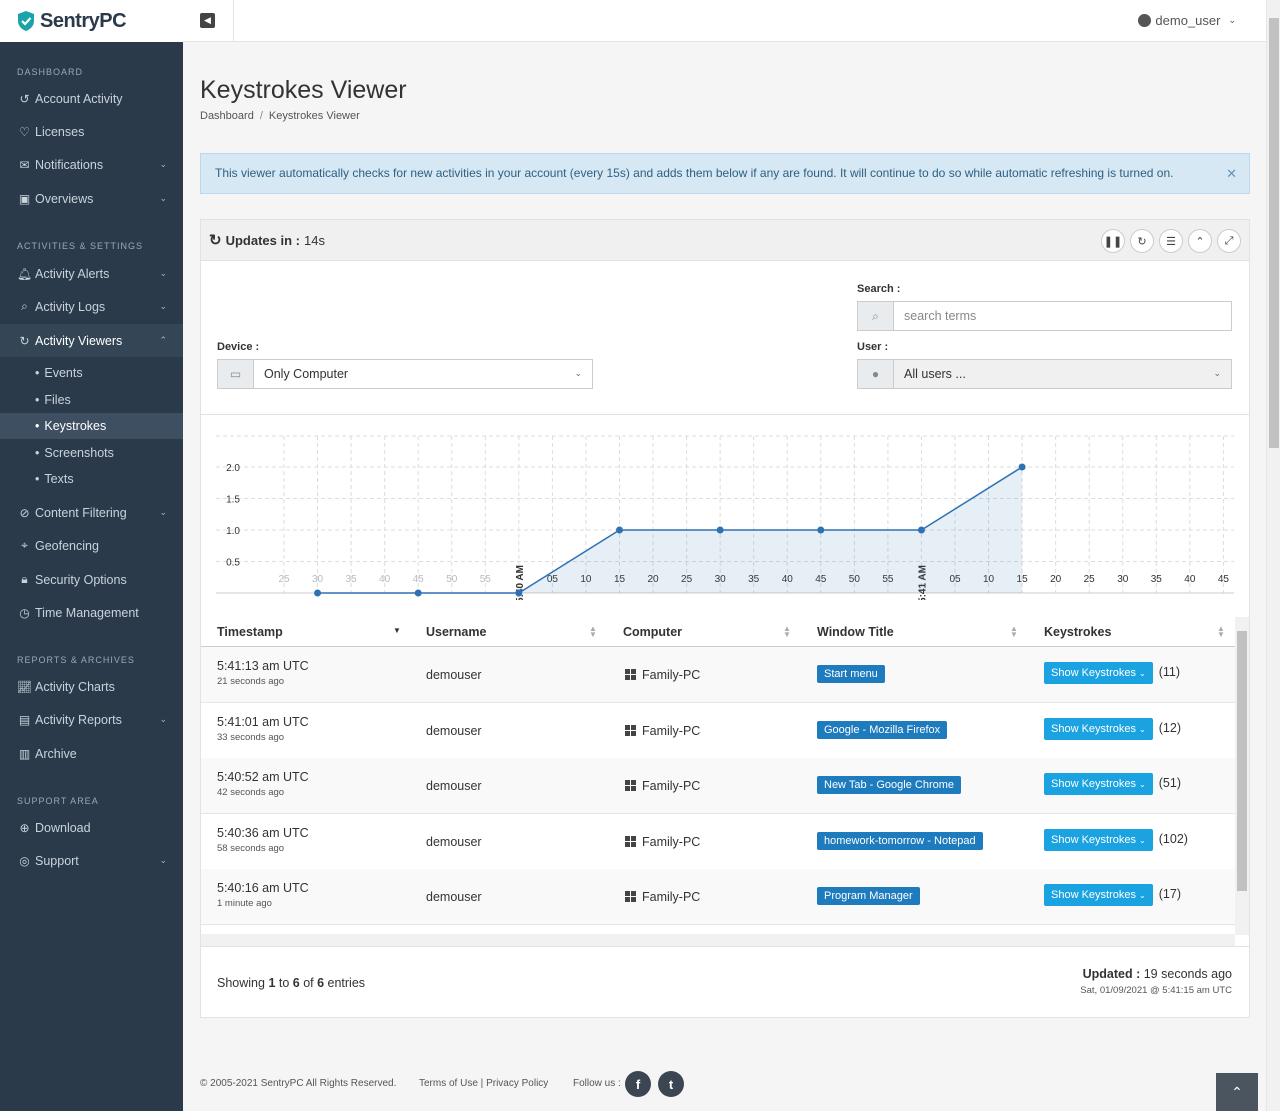  Describe the element at coordinates (638, 1084) in the screenshot. I see `facebook-icon: f` at that location.